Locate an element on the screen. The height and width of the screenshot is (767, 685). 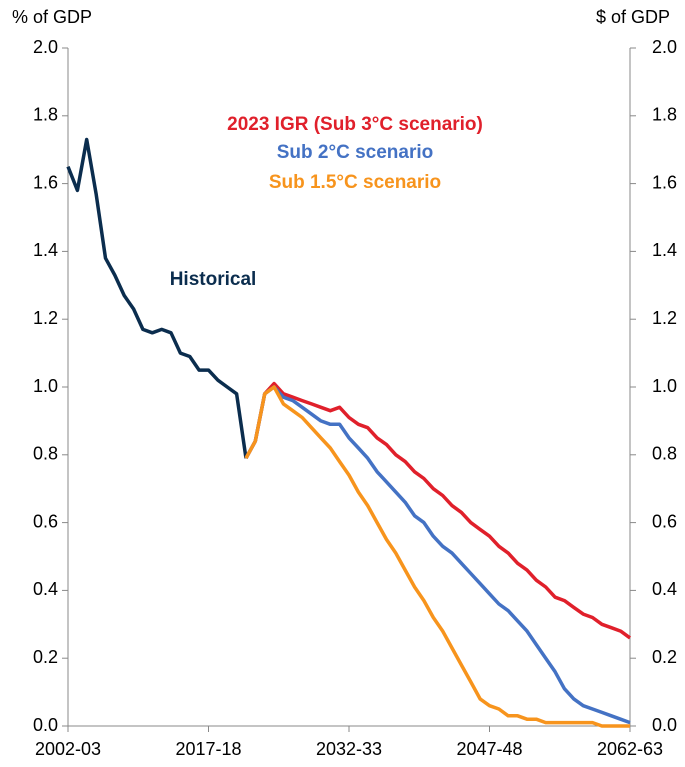
legend-label: Historical is located at coordinates (213, 279).